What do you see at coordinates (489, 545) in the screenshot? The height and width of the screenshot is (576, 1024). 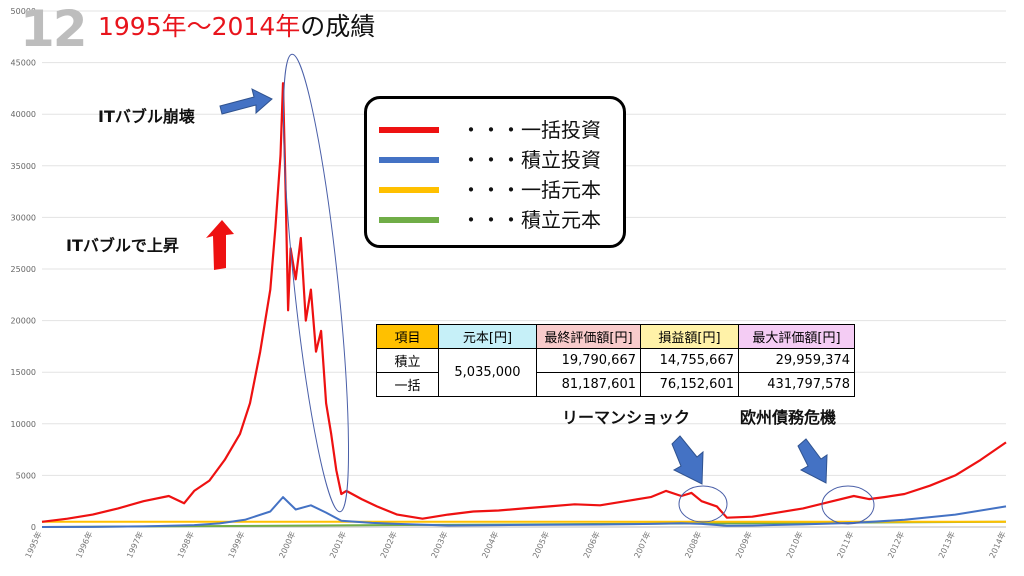 I see `x-tick-label: 2004年` at bounding box center [489, 545].